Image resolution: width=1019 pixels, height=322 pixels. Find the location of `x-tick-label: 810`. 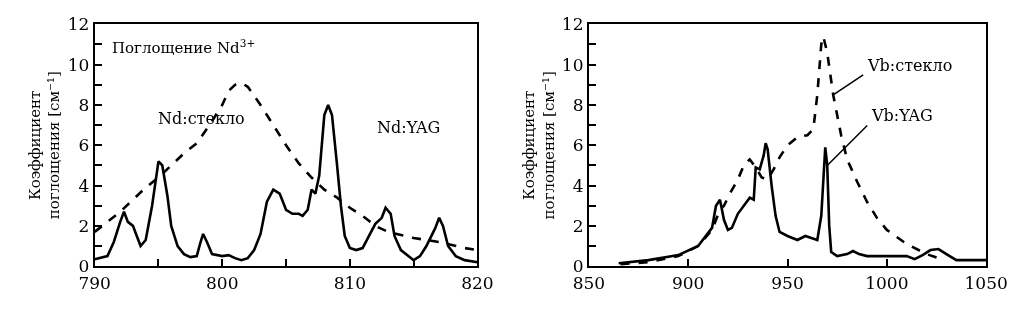

x-tick-label: 810 is located at coordinates (350, 282).